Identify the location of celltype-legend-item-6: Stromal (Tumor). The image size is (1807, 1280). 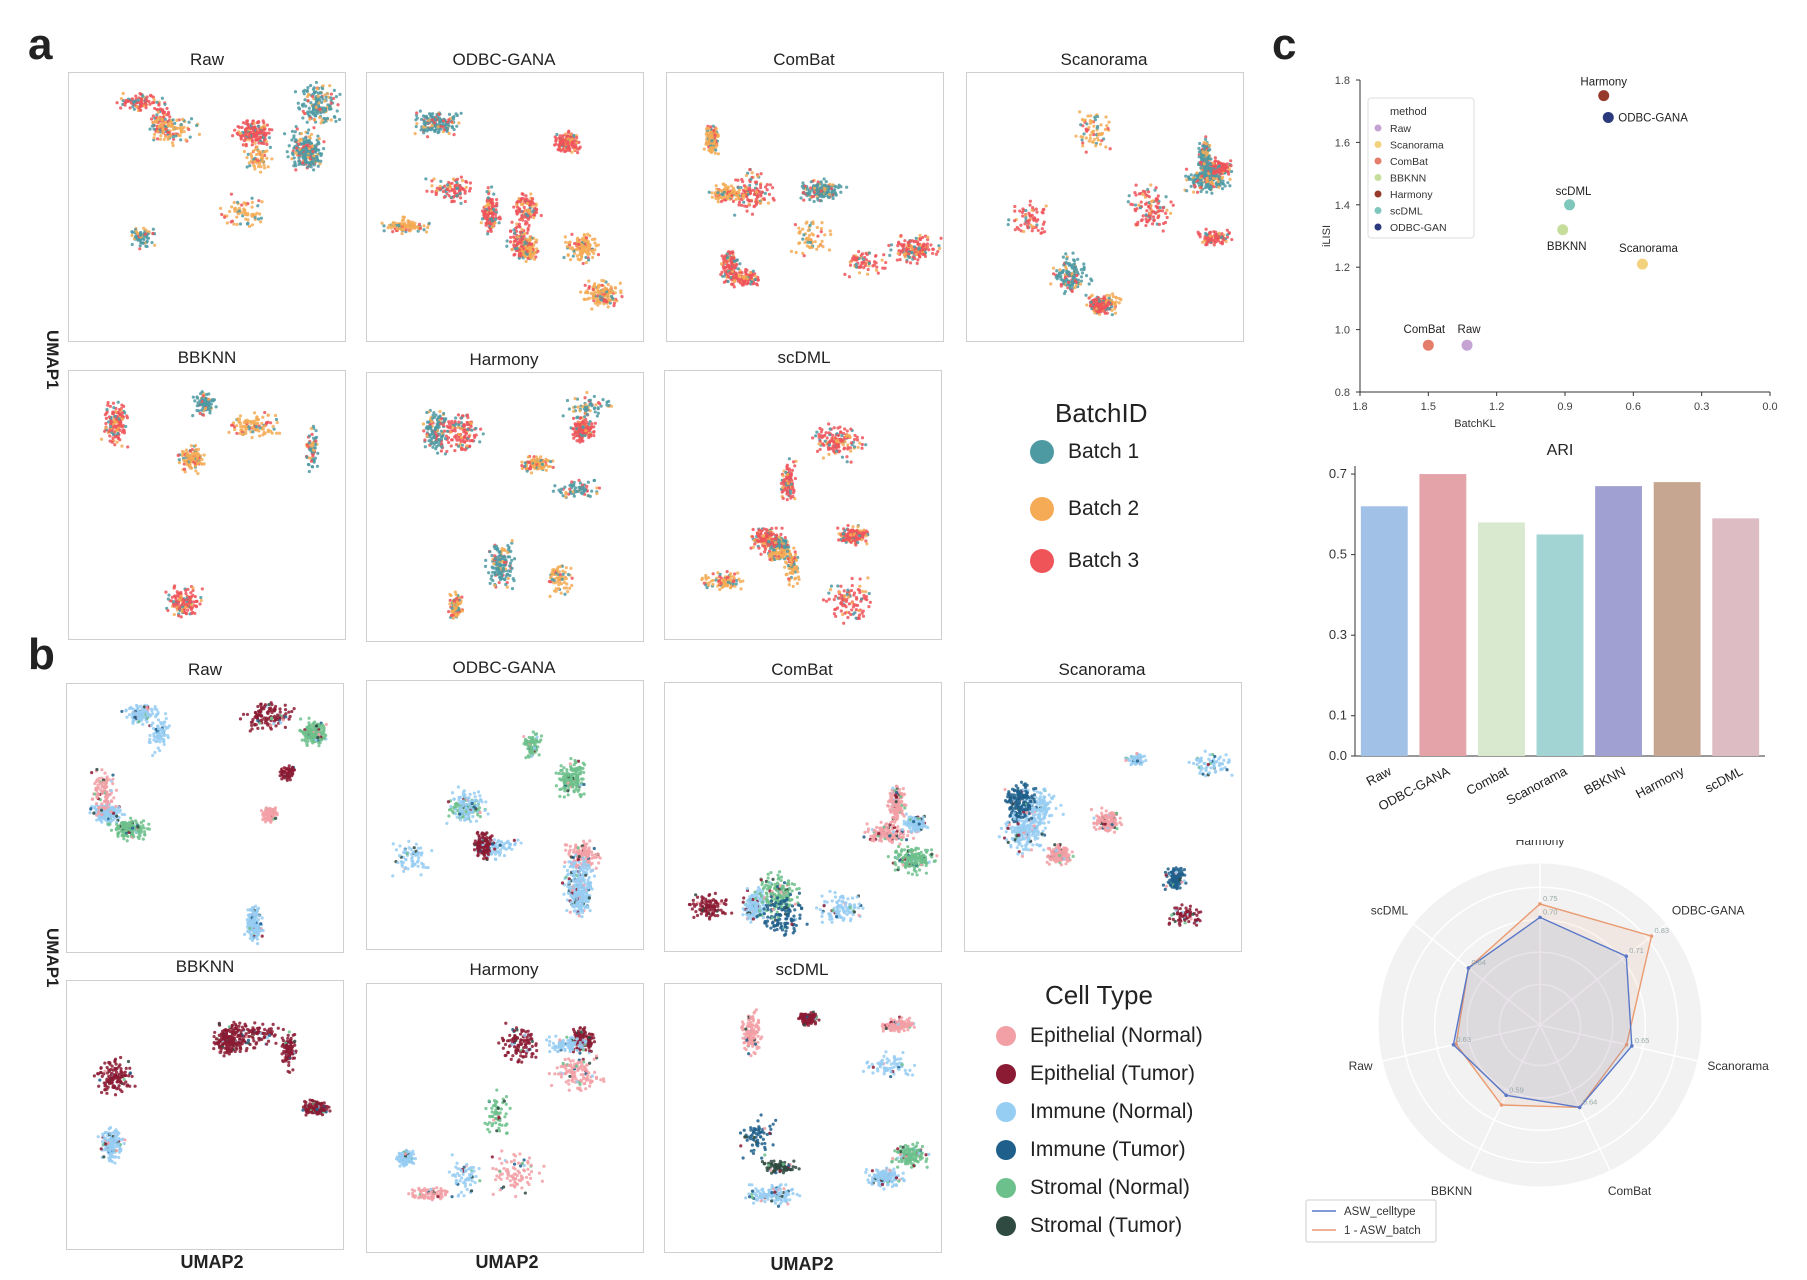
(1089, 1226).